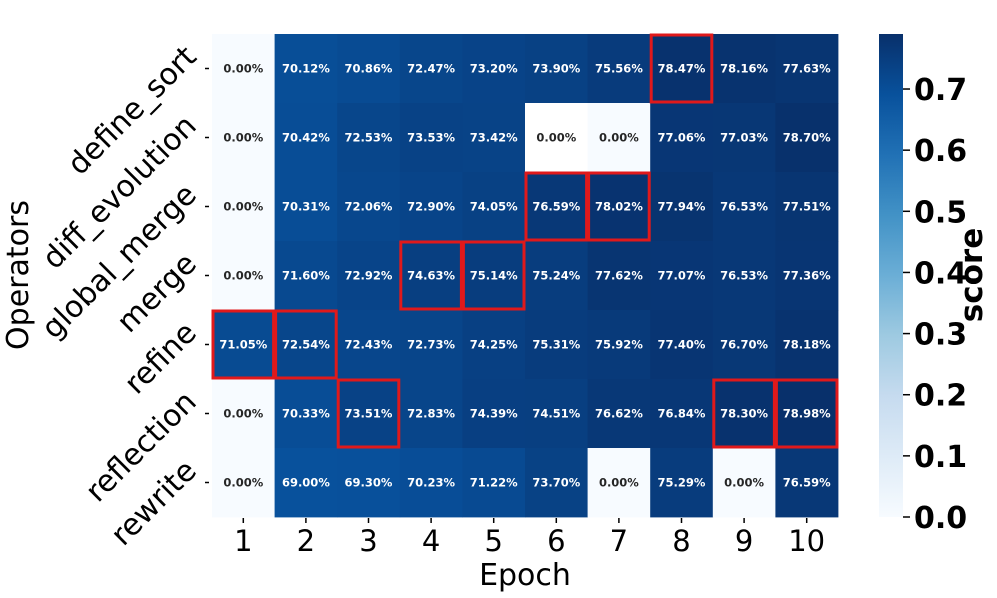  I want to click on cell-value-label: 77.94%, so click(682, 207).